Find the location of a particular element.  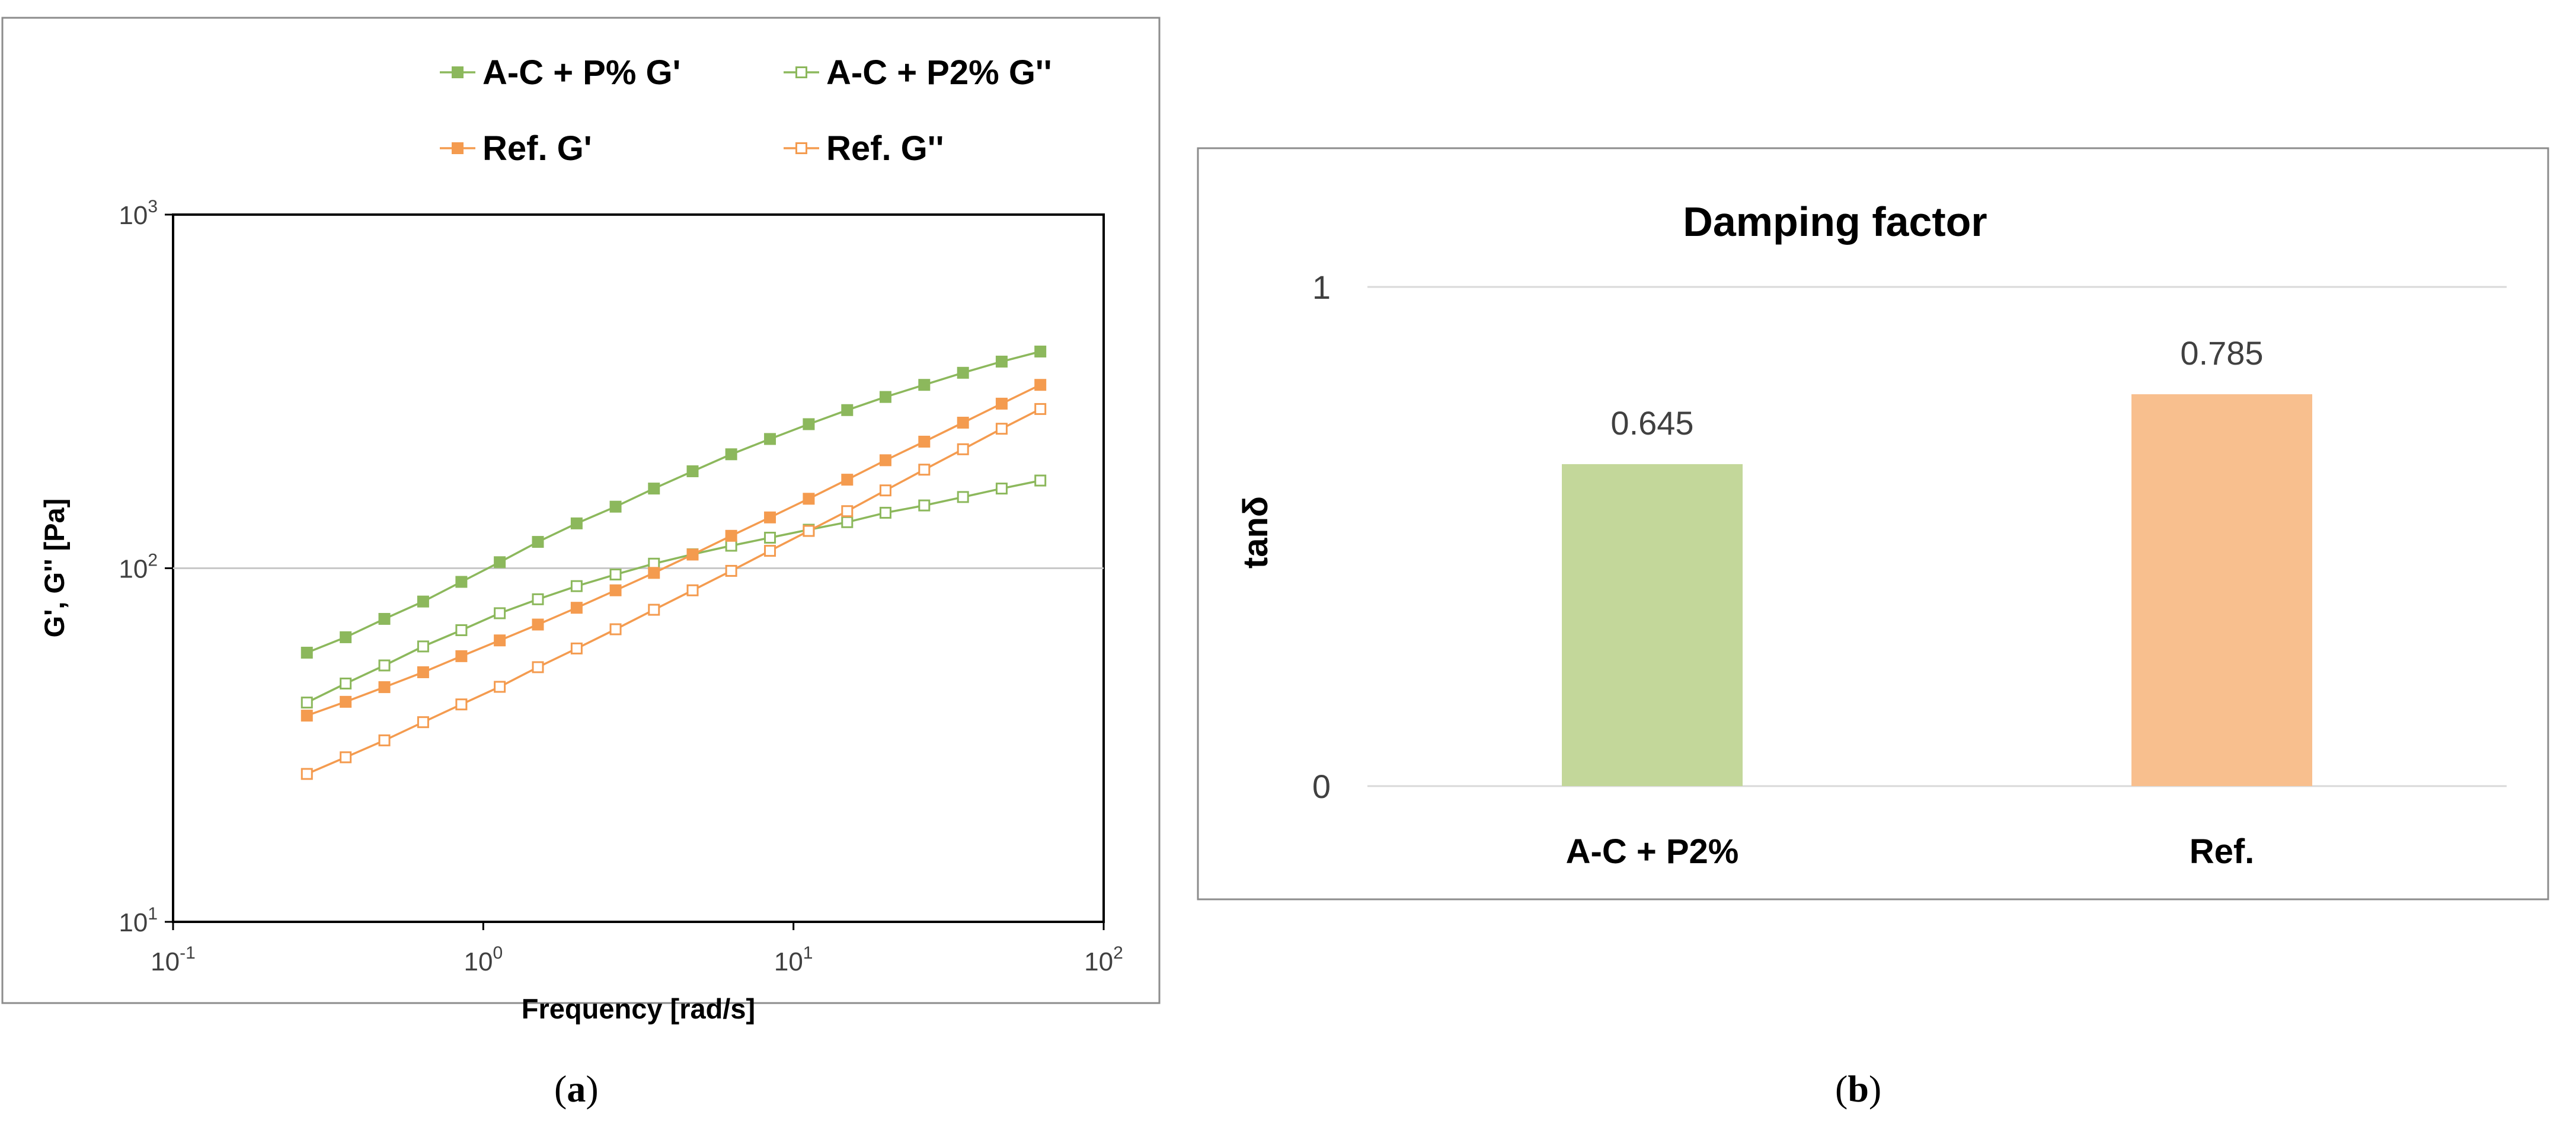

y-ticks-a: 10¹ 10² 10³ is located at coordinates (146, 567).